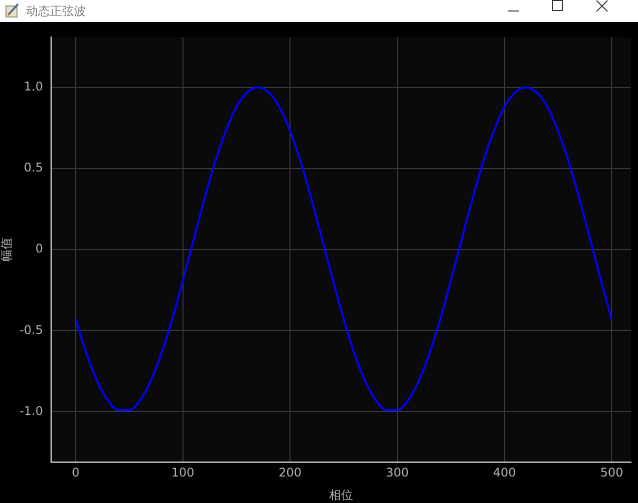  I want to click on x-tick-label: 400, so click(504, 472).